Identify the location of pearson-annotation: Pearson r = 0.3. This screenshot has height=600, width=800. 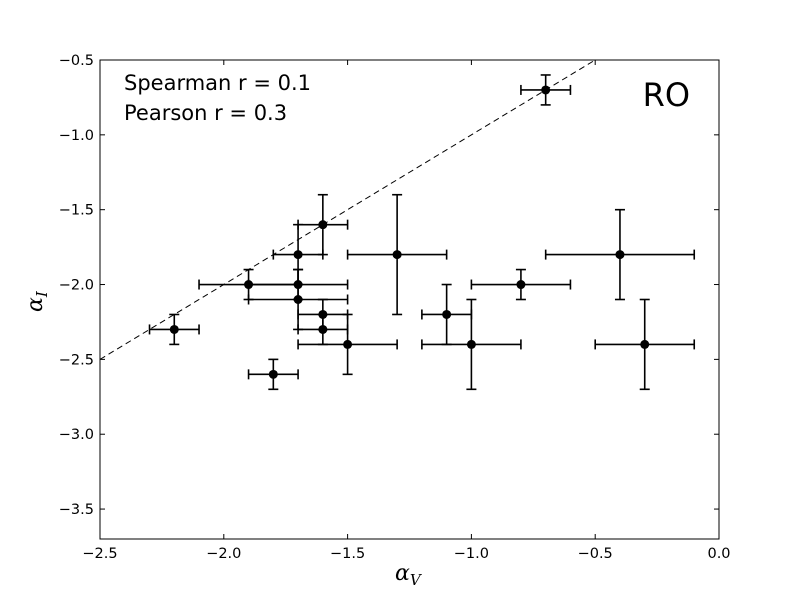
(205, 113).